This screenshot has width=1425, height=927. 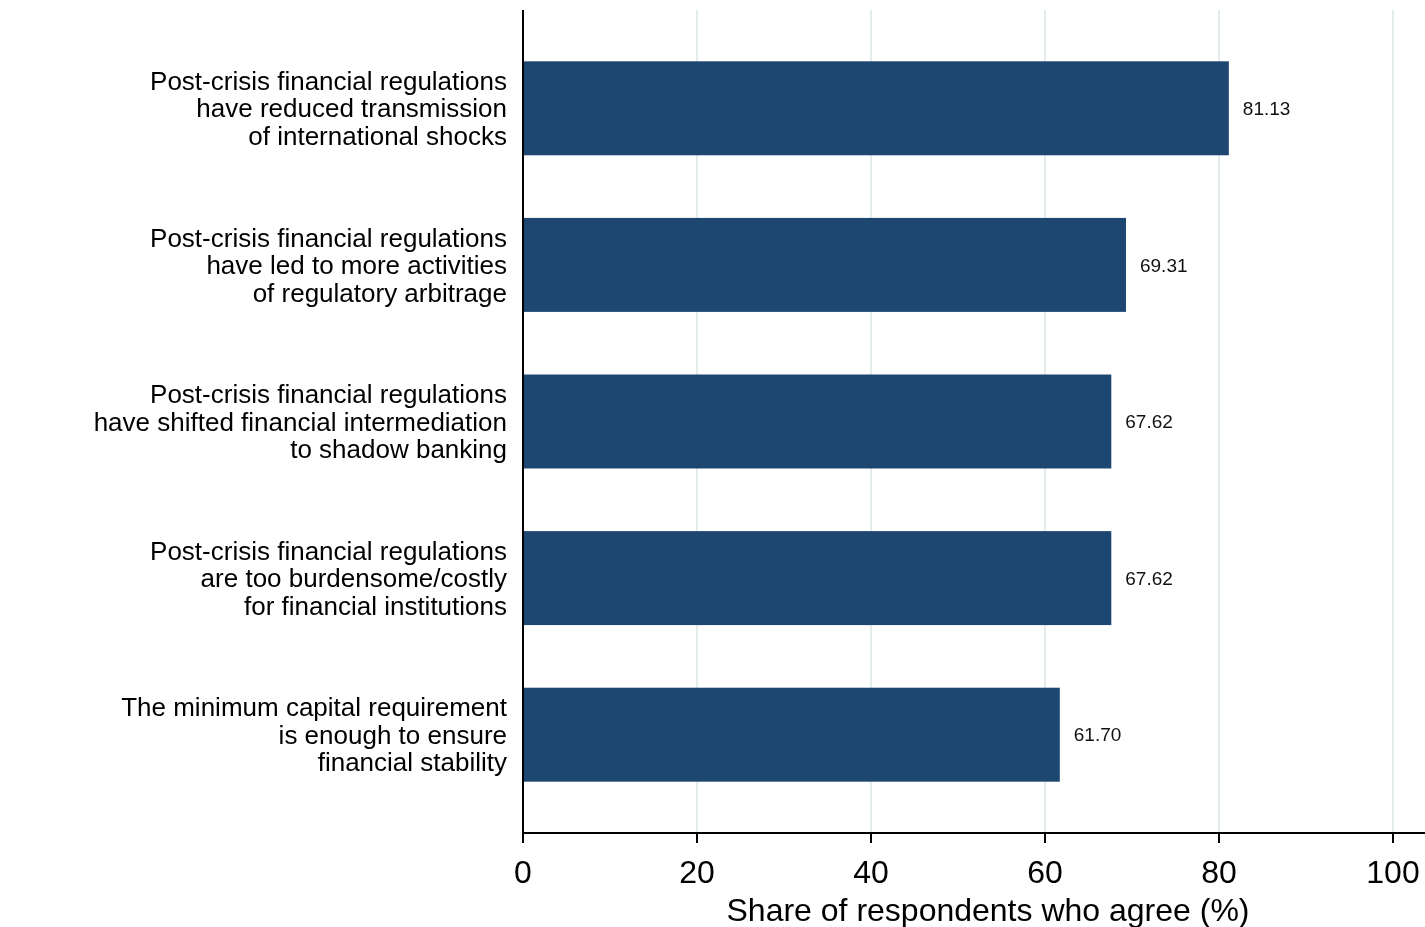 I want to click on y-tick-label: Post-crisis financial regulations are too burdensome/costly for financial institutions, so click(x=328, y=578).